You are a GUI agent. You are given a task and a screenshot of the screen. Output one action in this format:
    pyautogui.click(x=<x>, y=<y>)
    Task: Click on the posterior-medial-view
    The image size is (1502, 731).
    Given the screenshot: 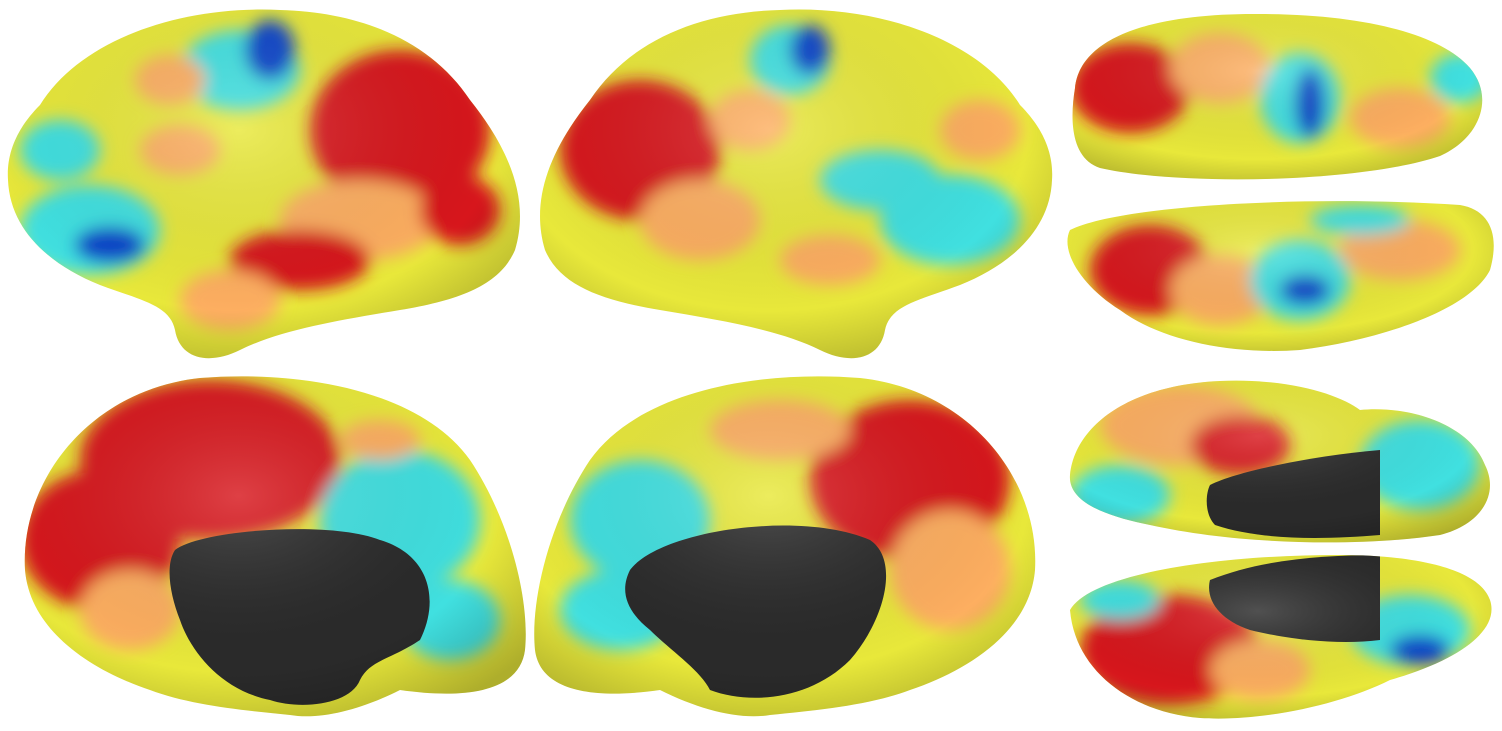 What is the action you would take?
    pyautogui.click(x=1281, y=637)
    